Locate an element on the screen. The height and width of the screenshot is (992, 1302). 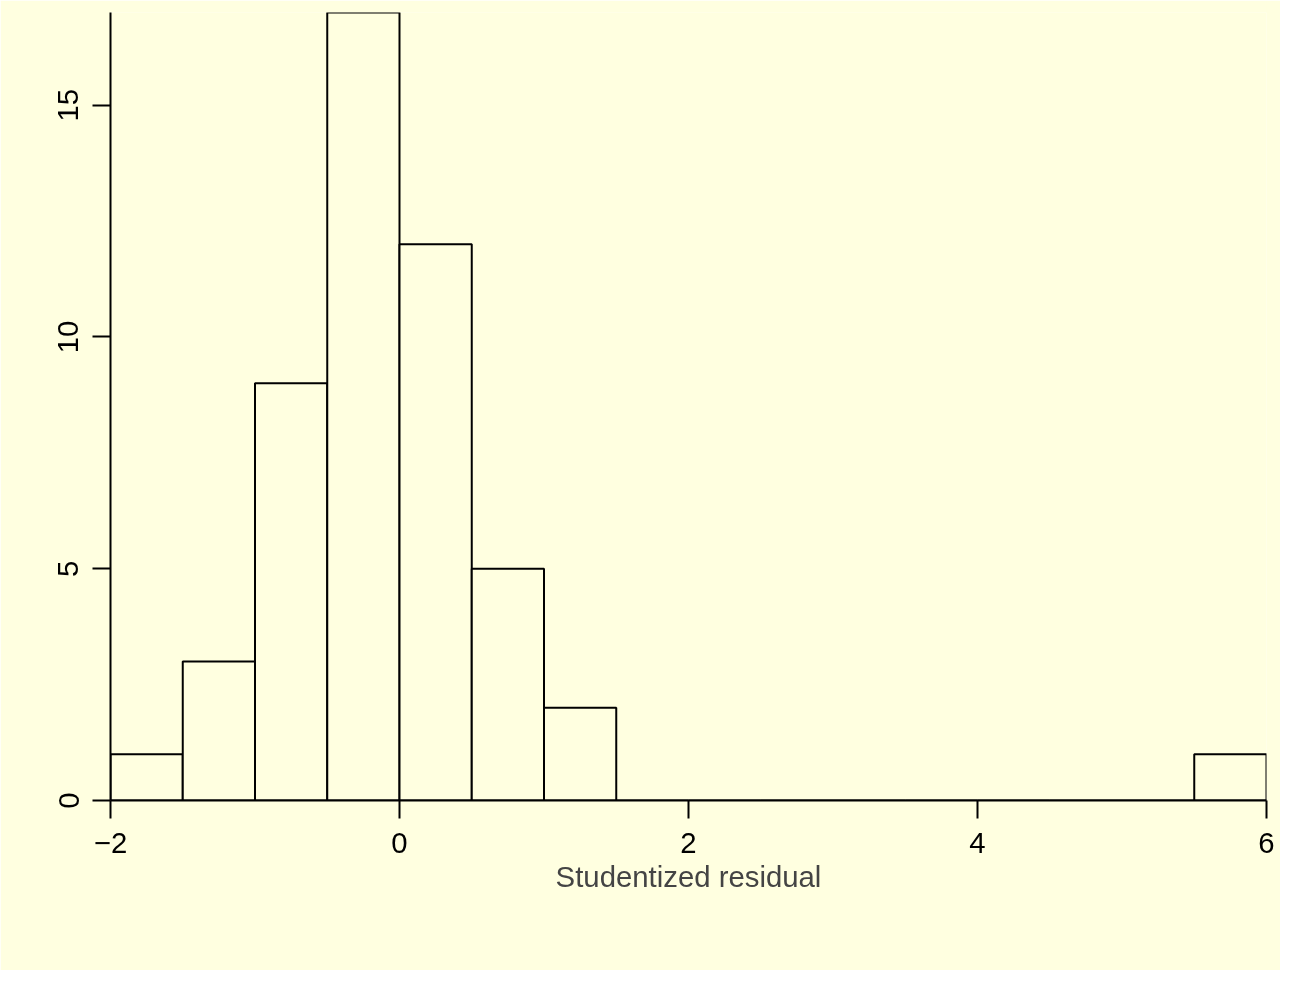
x-tick-label: −2 is located at coordinates (110, 842).